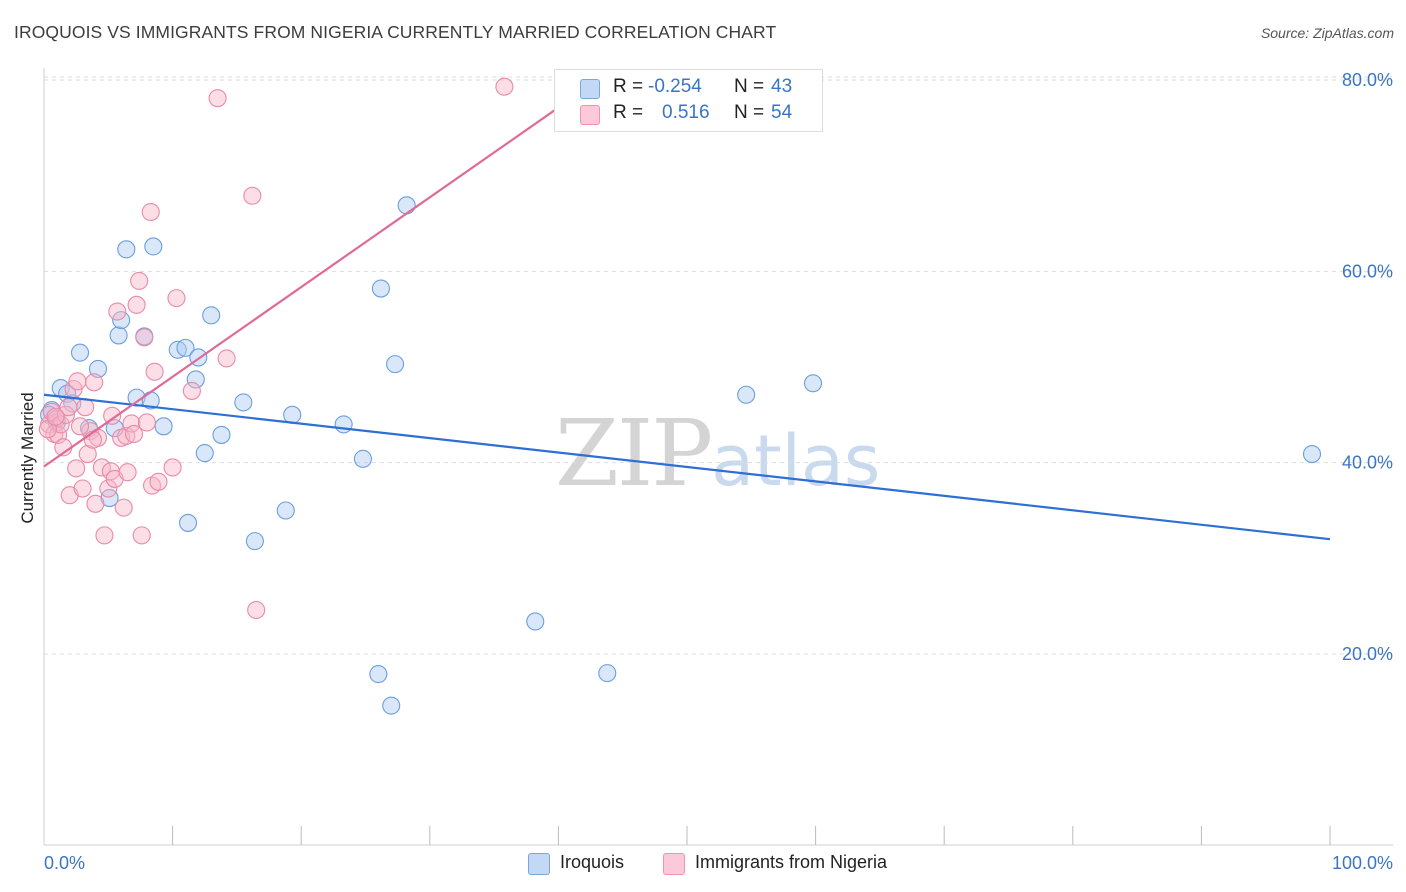 The image size is (1406, 892). What do you see at coordinates (1367, 654) in the screenshot?
I see `y-tick-label: 20.0%` at bounding box center [1367, 654].